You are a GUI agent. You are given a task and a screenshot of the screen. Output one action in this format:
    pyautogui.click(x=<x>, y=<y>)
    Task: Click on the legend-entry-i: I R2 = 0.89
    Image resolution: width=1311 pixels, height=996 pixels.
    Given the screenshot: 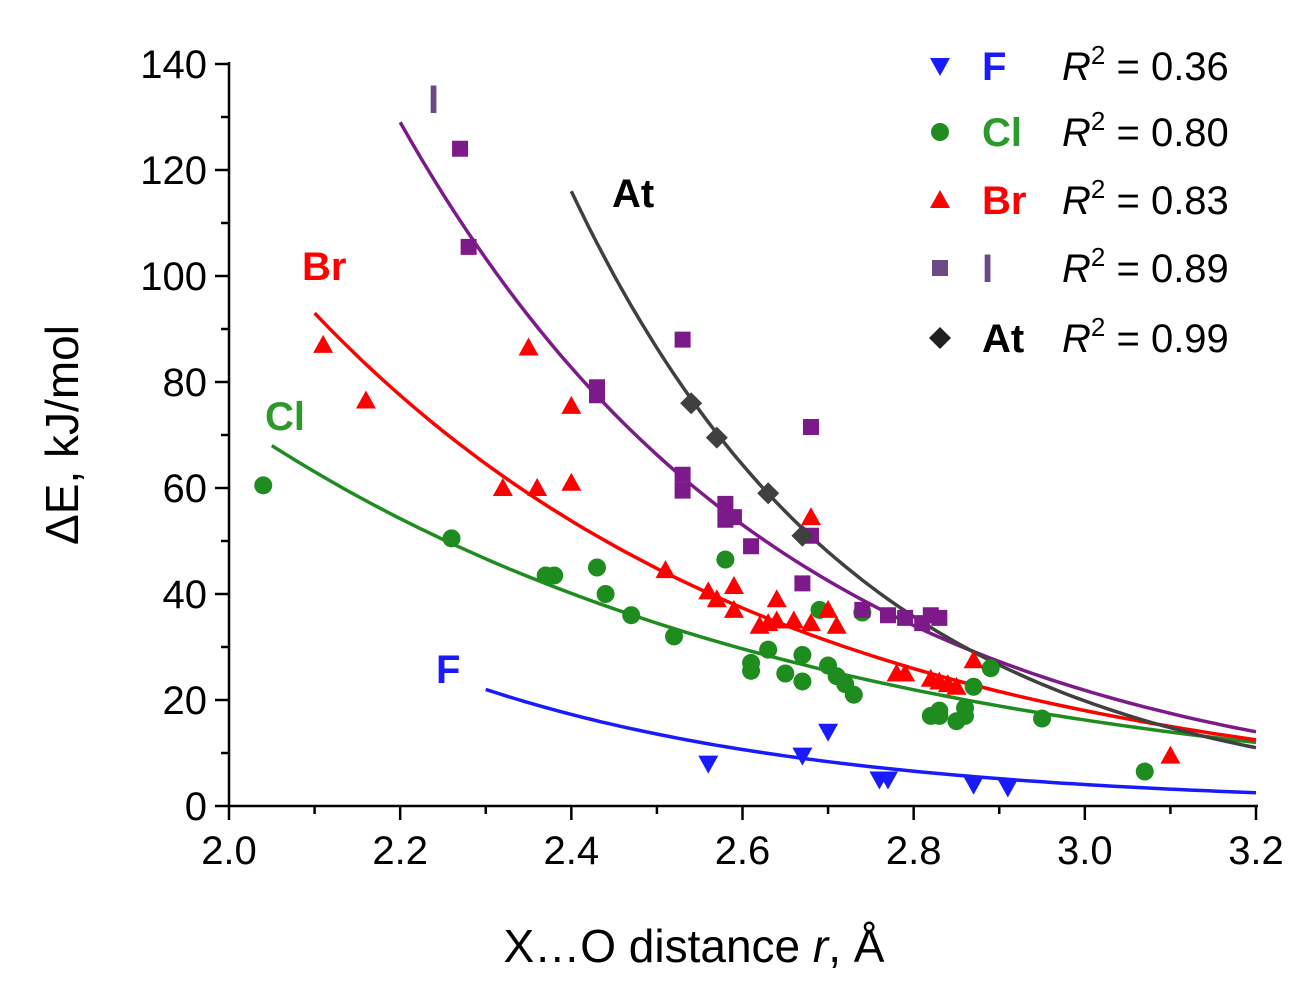 What is the action you would take?
    pyautogui.click(x=1080, y=266)
    